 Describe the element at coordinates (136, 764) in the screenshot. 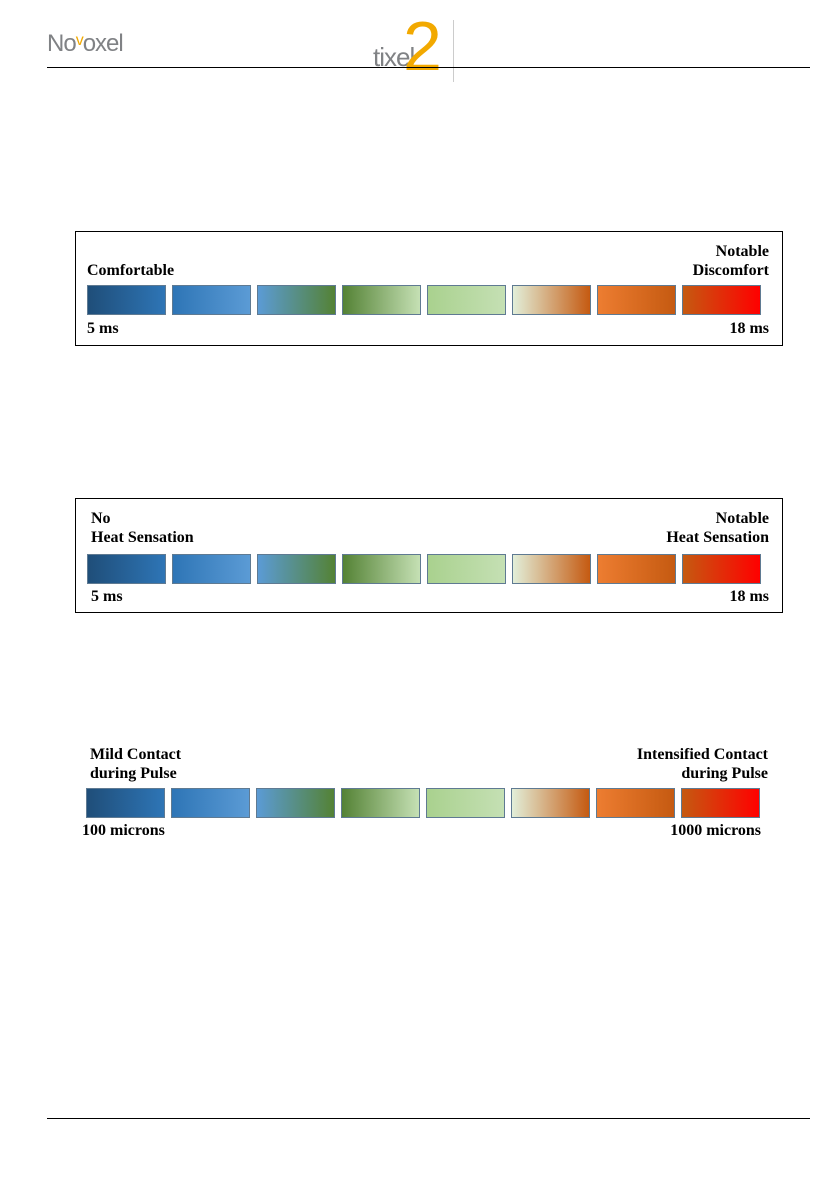

I see `scale-left-label: Mild Contact during Pulse` at that location.